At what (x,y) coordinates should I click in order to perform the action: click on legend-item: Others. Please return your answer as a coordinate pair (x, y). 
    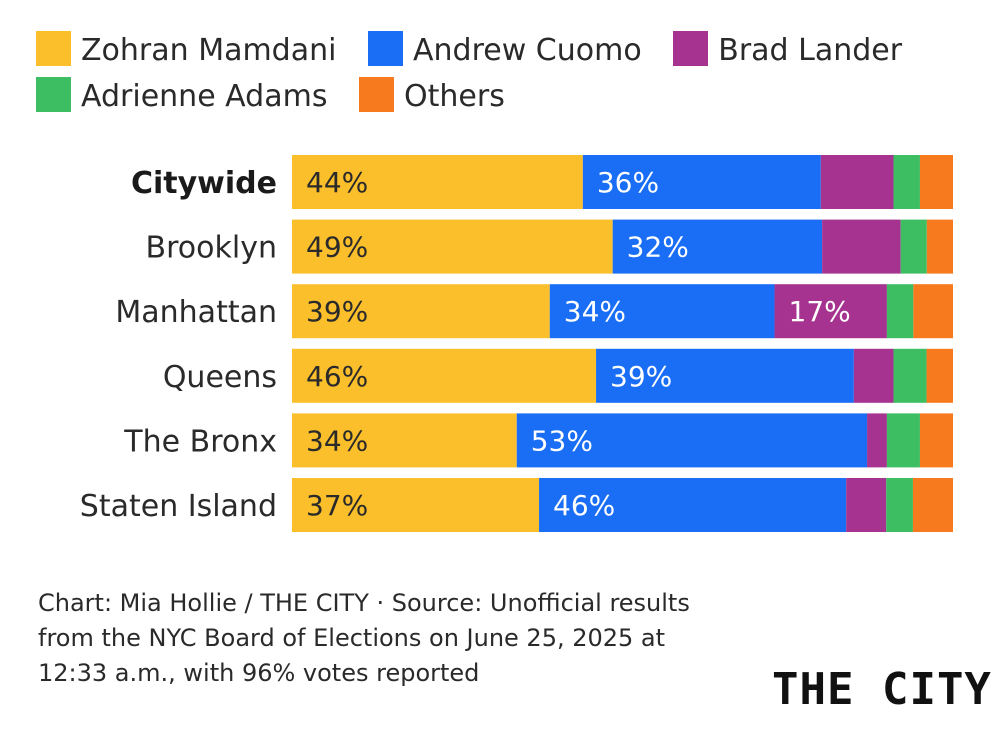
    Looking at the image, I should click on (432, 95).